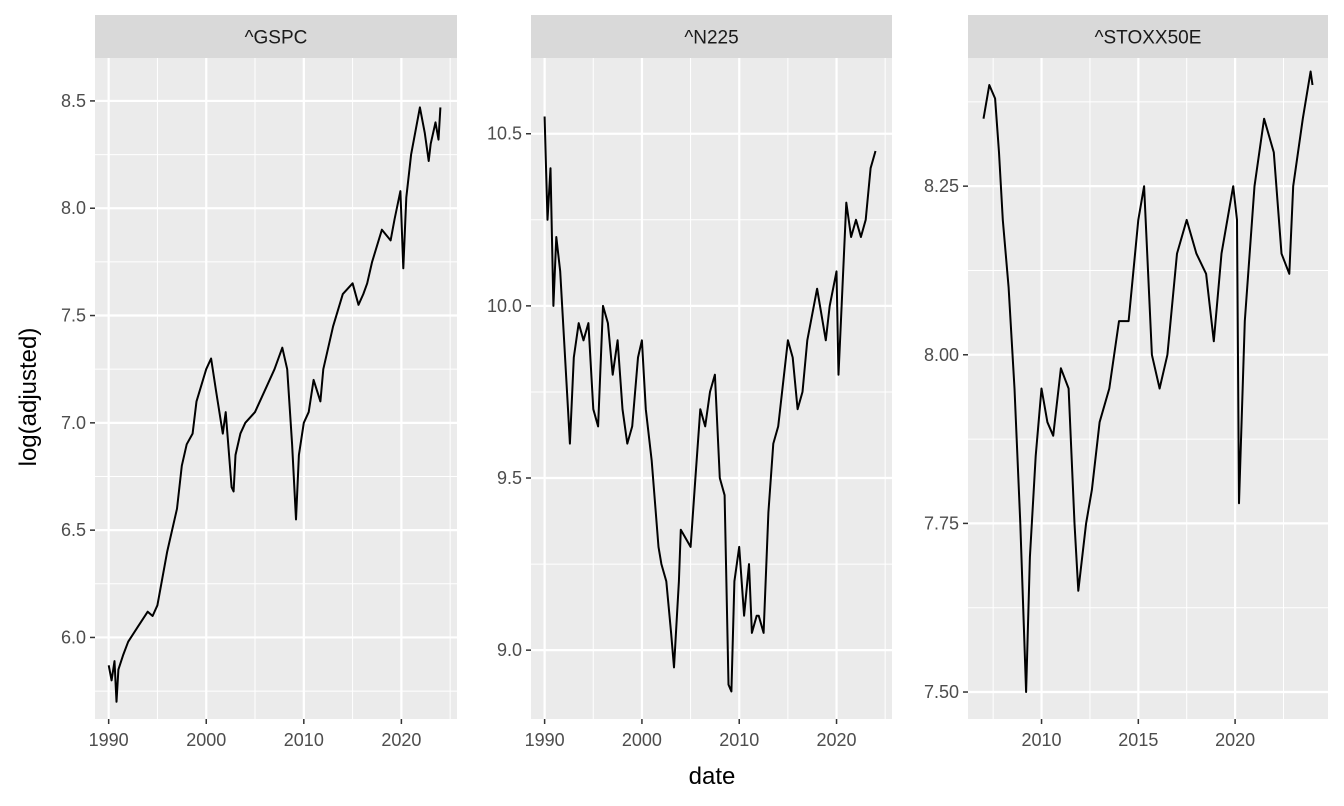 This screenshot has height=806, width=1344. I want to click on facet-strip-label: ^STOXX50E, so click(1148, 38).